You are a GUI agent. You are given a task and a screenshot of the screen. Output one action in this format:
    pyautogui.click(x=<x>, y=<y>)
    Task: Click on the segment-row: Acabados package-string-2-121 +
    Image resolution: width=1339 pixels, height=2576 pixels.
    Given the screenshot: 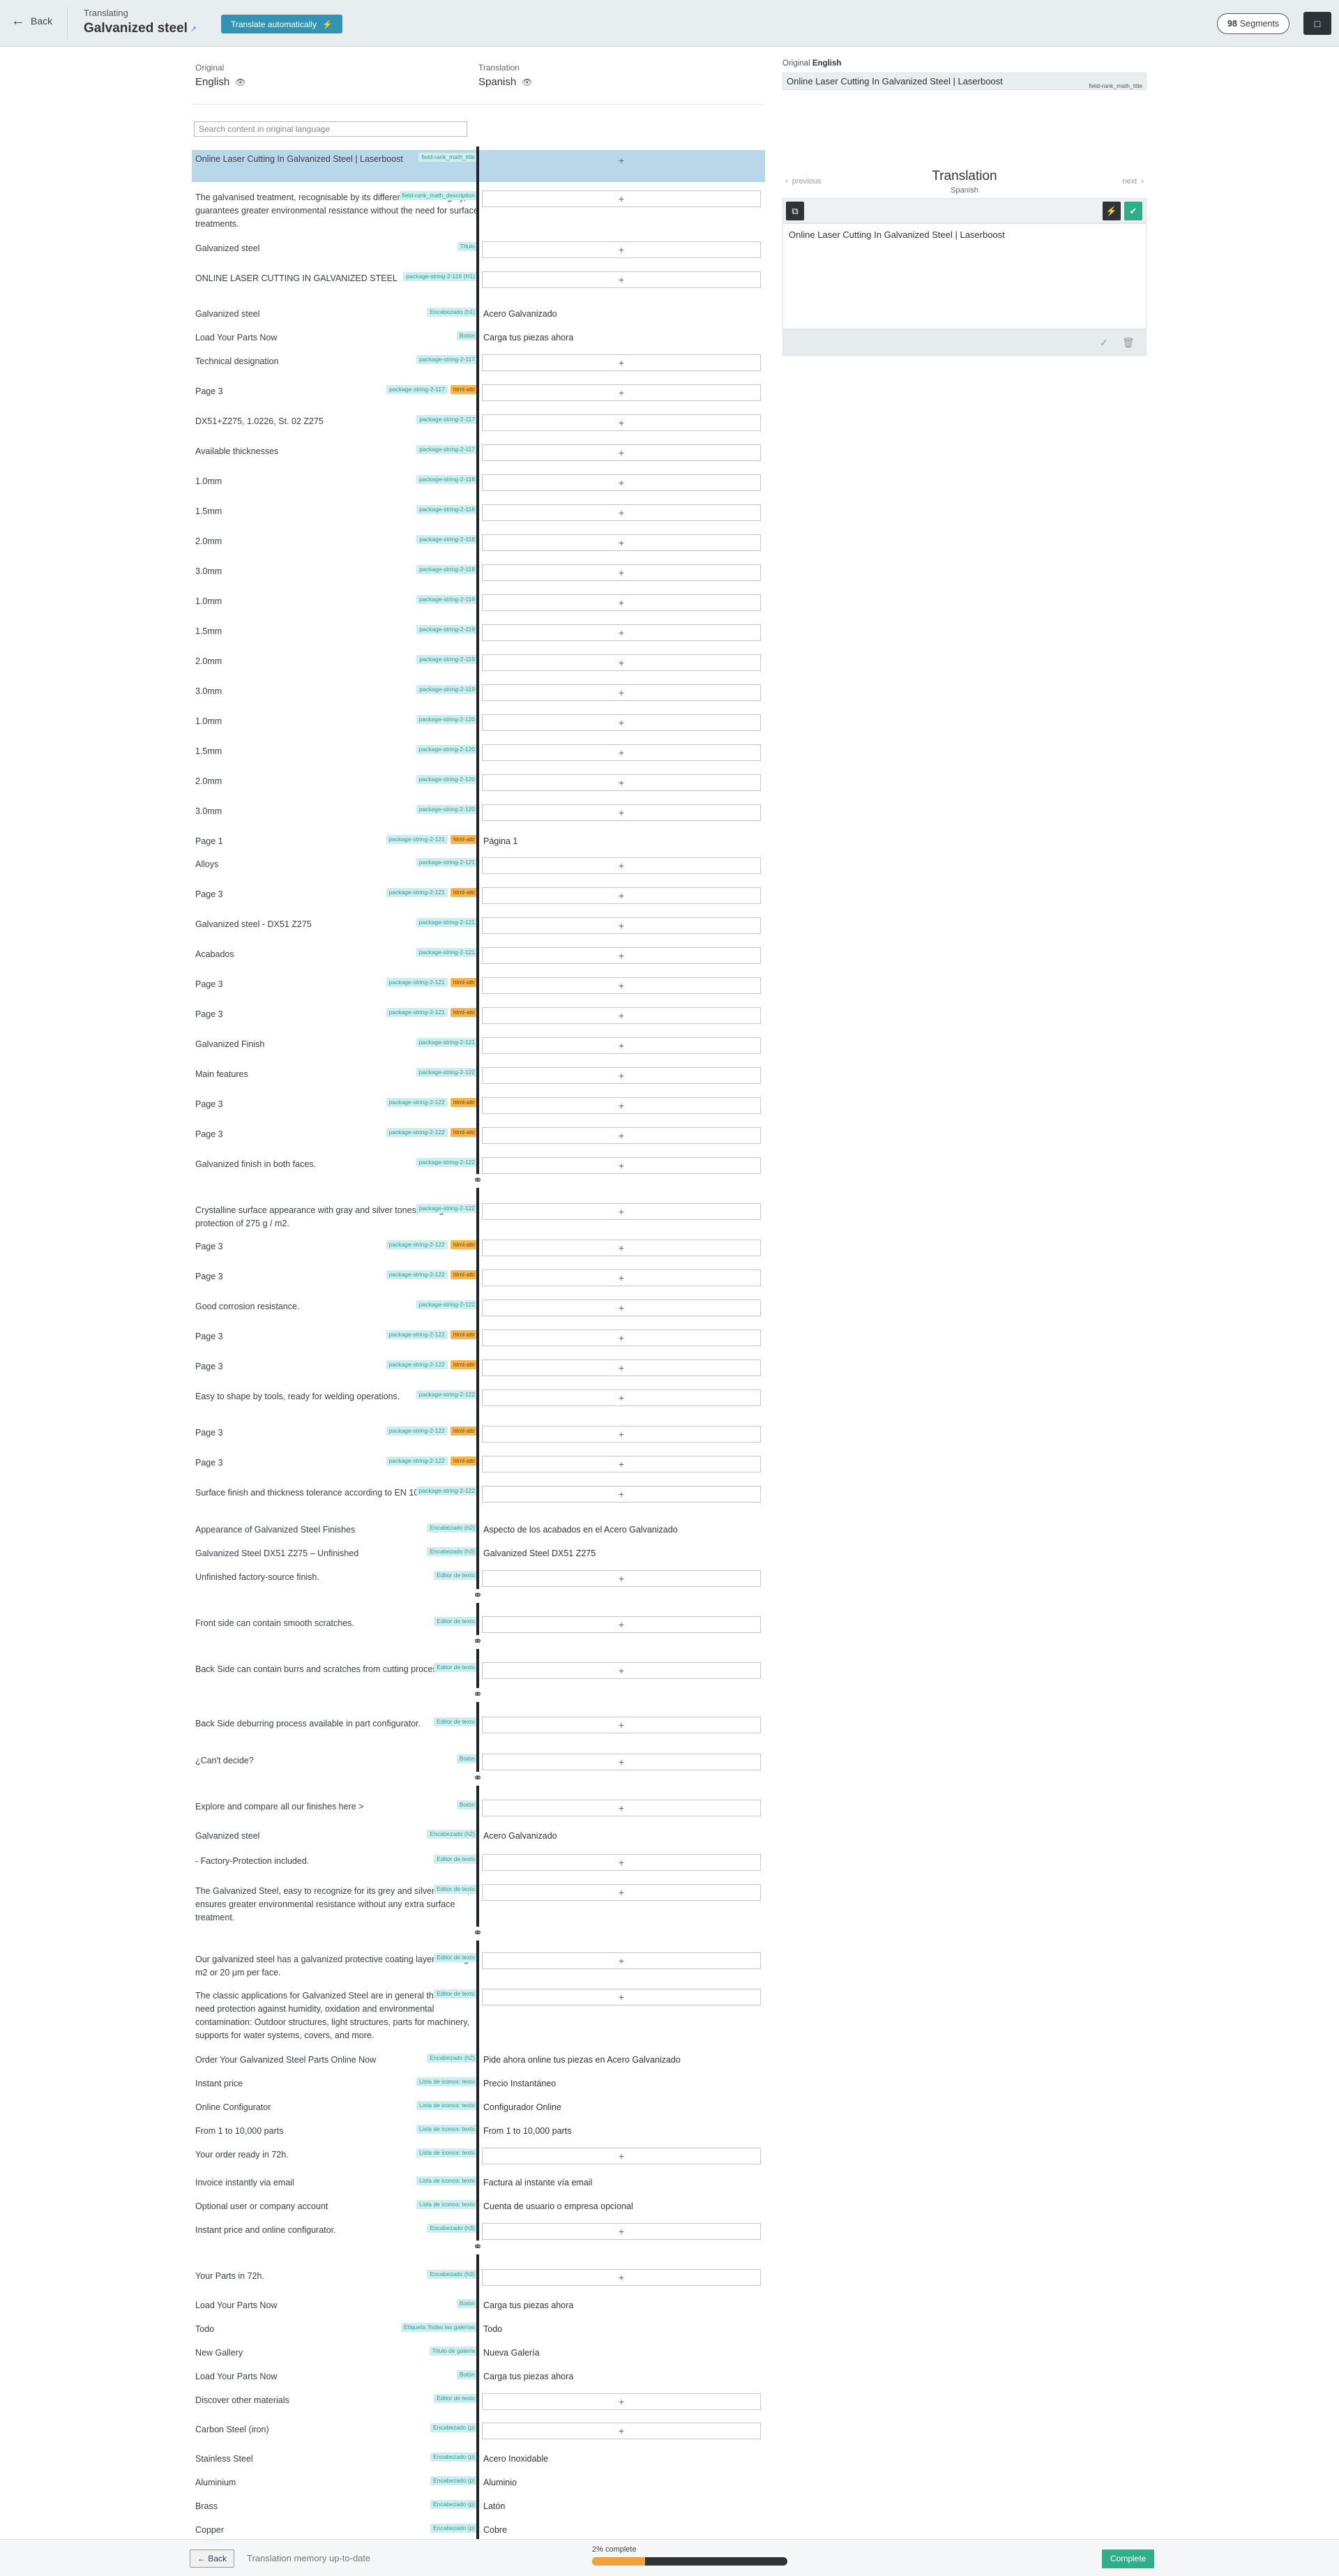 What is the action you would take?
    pyautogui.click(x=478, y=956)
    